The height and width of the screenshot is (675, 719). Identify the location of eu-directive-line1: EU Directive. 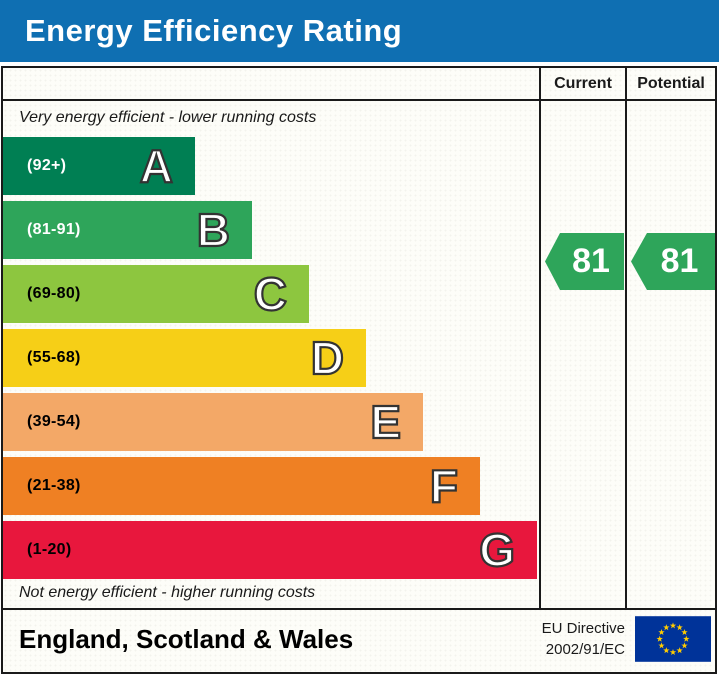
(583, 628).